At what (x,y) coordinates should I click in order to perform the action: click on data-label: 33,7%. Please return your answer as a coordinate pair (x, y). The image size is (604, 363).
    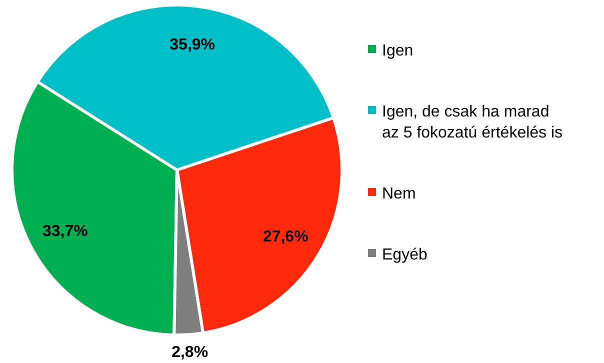
    Looking at the image, I should click on (65, 231).